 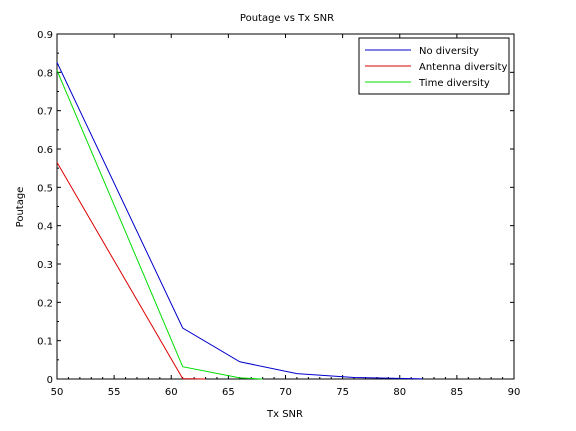 I want to click on y-tick-label: 0.2, so click(x=45, y=303).